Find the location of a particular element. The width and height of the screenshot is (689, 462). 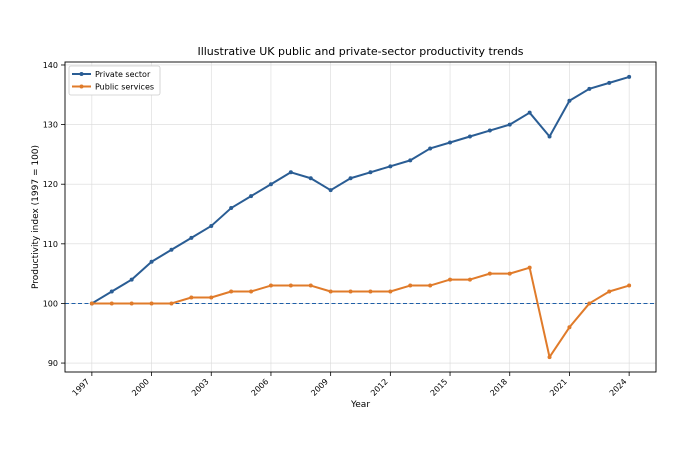

legend-marker-public-services is located at coordinates (81, 86).